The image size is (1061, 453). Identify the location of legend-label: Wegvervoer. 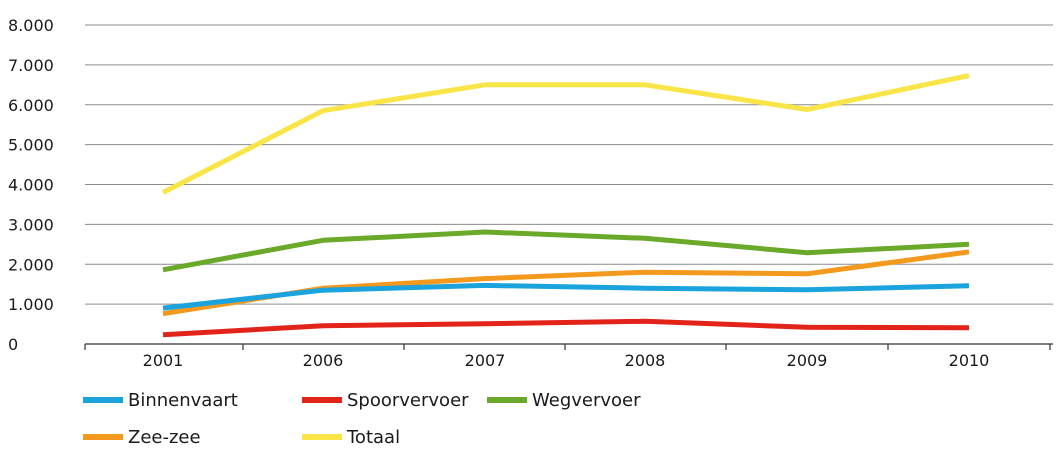
(586, 400).